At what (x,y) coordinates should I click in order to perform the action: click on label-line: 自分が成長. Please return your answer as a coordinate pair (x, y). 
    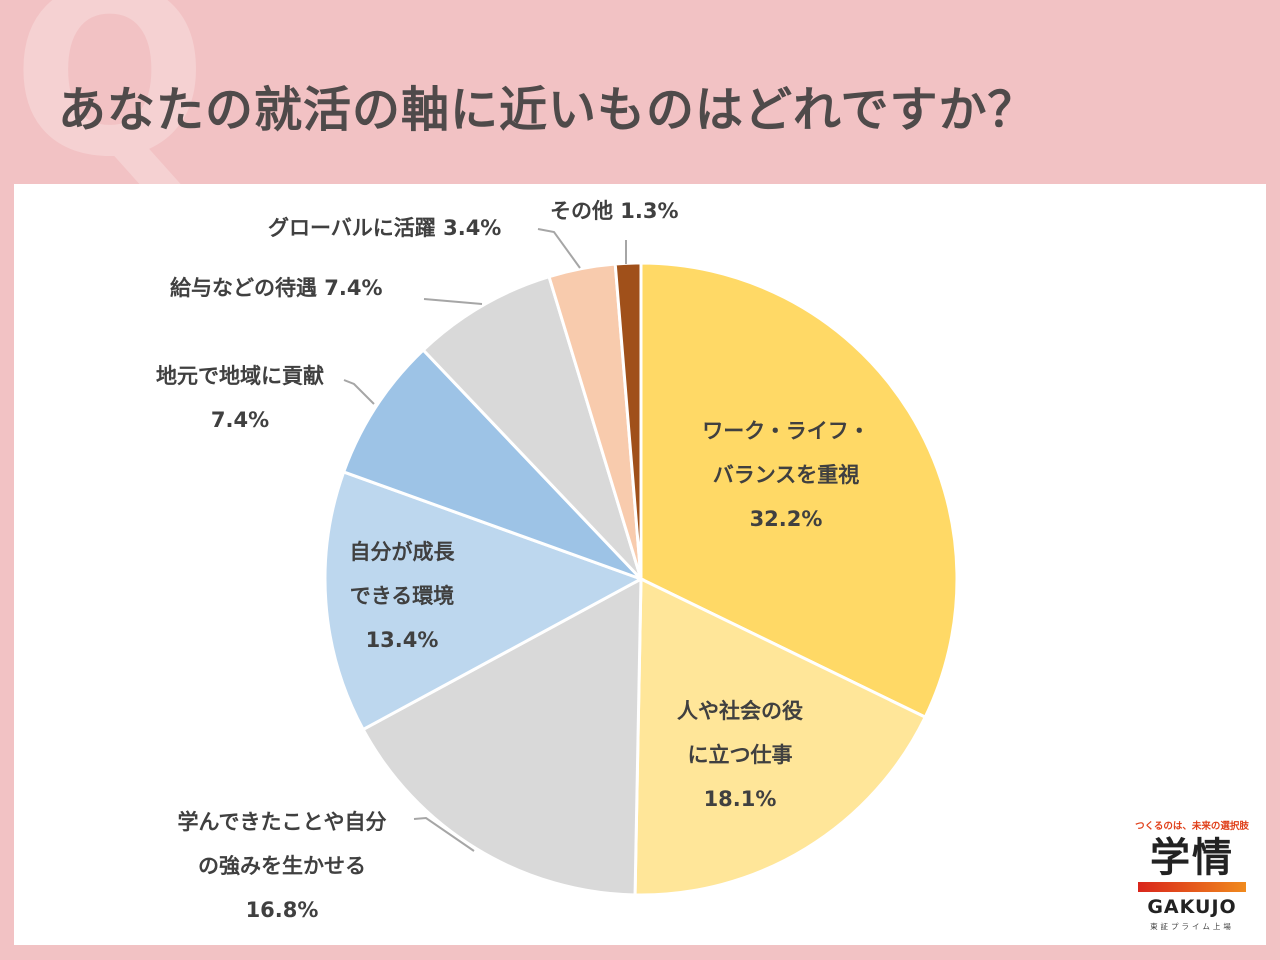
    Looking at the image, I should click on (402, 552).